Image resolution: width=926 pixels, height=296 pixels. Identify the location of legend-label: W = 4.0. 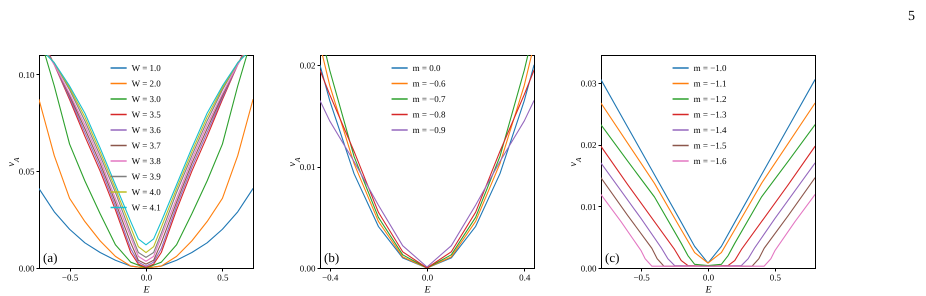
(147, 192).